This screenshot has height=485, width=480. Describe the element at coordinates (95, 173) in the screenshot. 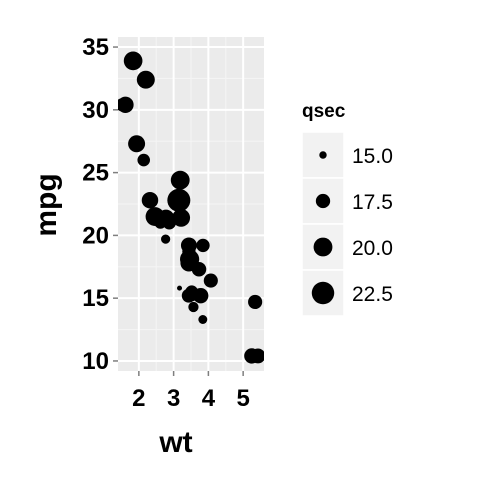

I see `y-tick-label: 25` at that location.